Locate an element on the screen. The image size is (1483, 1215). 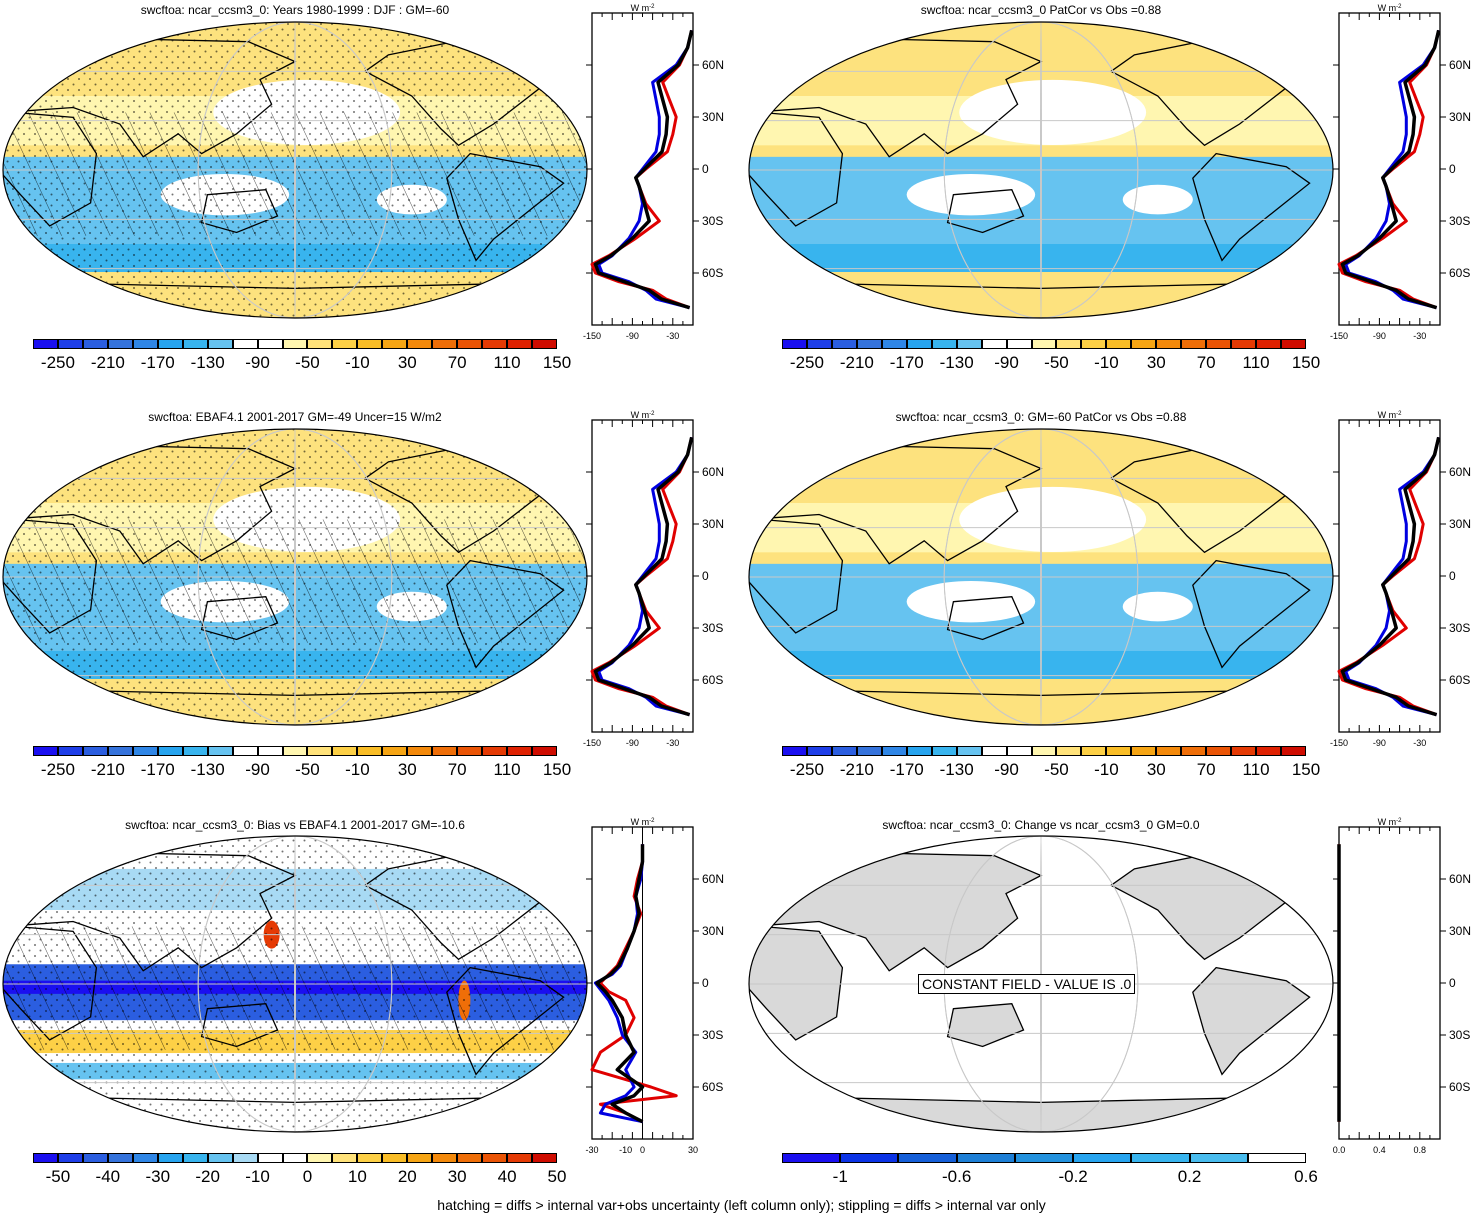
colorbar-label: -170 is located at coordinates (906, 769).